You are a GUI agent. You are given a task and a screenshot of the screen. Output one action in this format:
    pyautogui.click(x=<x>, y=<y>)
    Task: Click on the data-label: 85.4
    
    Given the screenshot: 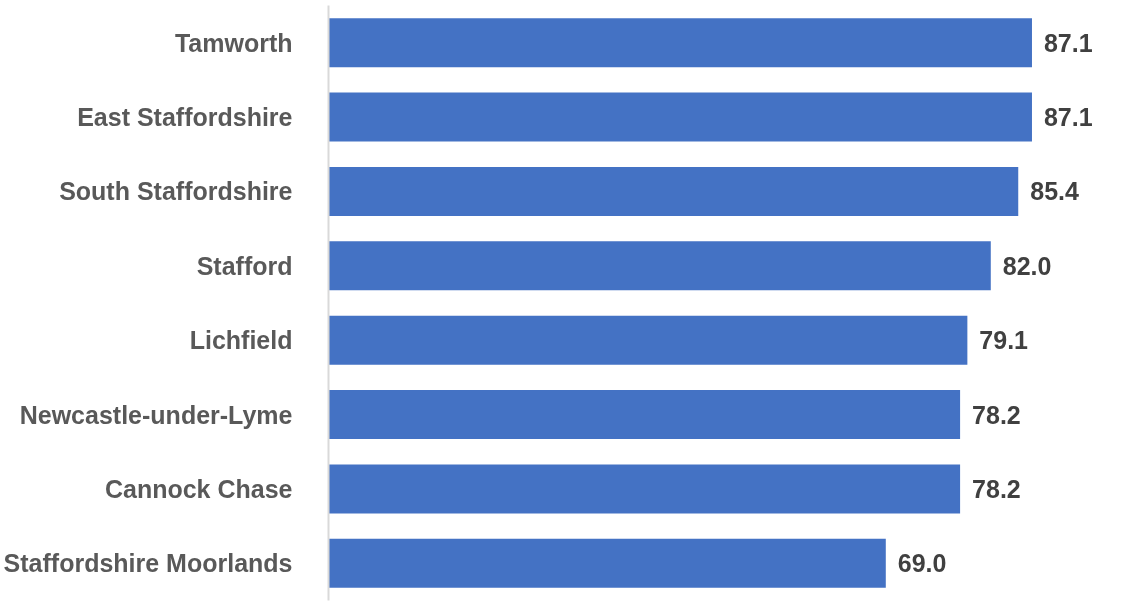 What is the action you would take?
    pyautogui.click(x=1054, y=191)
    